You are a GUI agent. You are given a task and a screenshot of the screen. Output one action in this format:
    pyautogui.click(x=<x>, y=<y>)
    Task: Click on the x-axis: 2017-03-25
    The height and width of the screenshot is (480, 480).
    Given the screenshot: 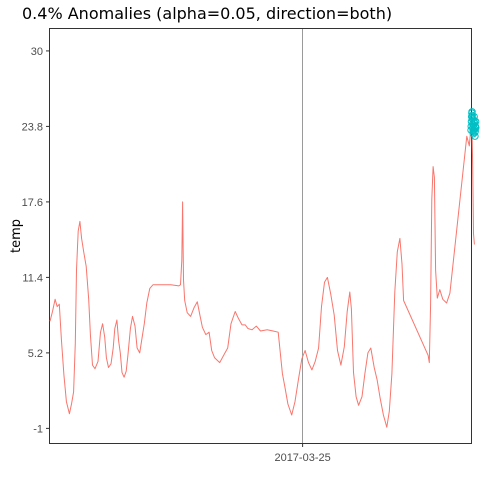 What is the action you would take?
    pyautogui.click(x=302, y=453)
    